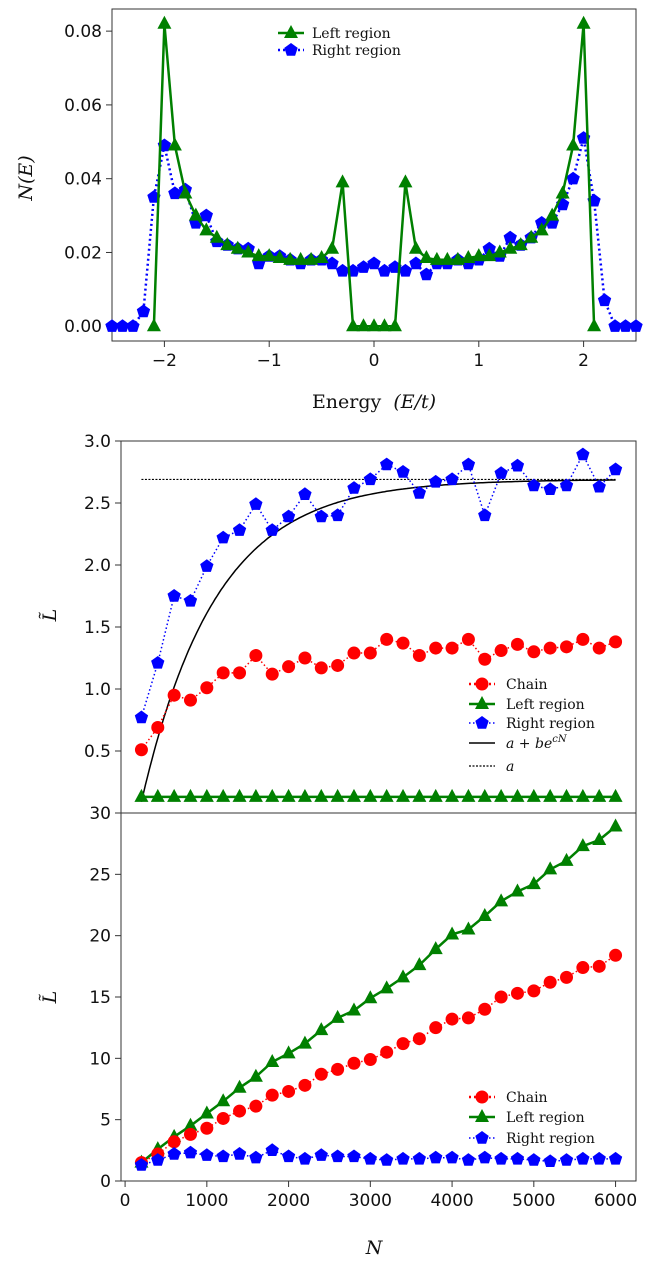  Describe the element at coordinates (97, 752) in the screenshot. I see `y-tick-label: 0.5` at that location.